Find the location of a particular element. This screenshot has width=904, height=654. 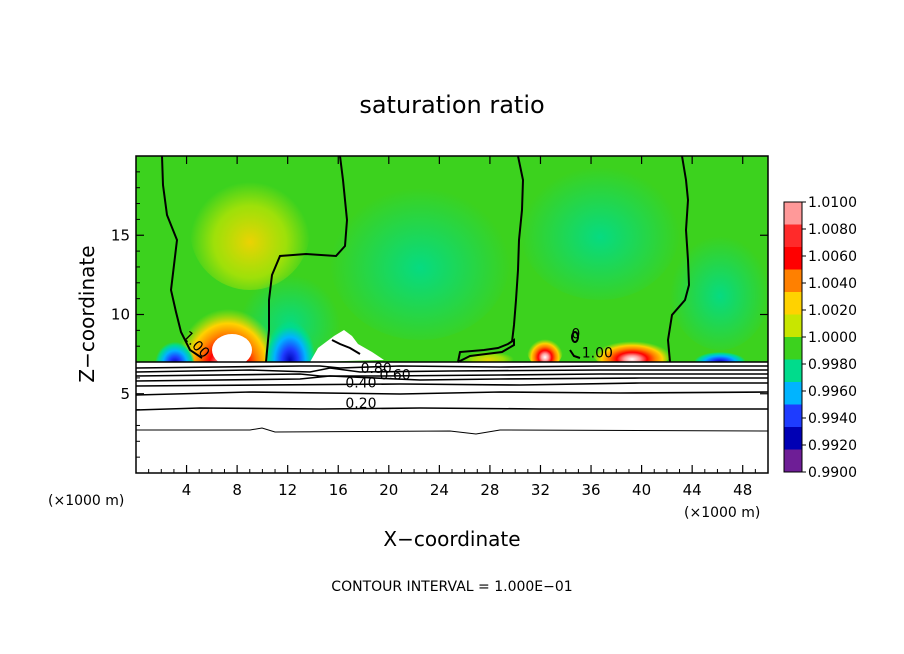

y-tick-label: 15 is located at coordinates (120, 235).